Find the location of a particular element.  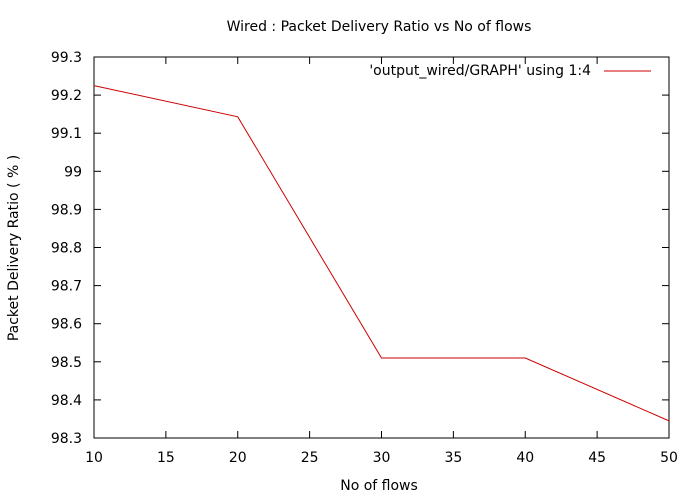

x-tick-label: 40 is located at coordinates (525, 458).